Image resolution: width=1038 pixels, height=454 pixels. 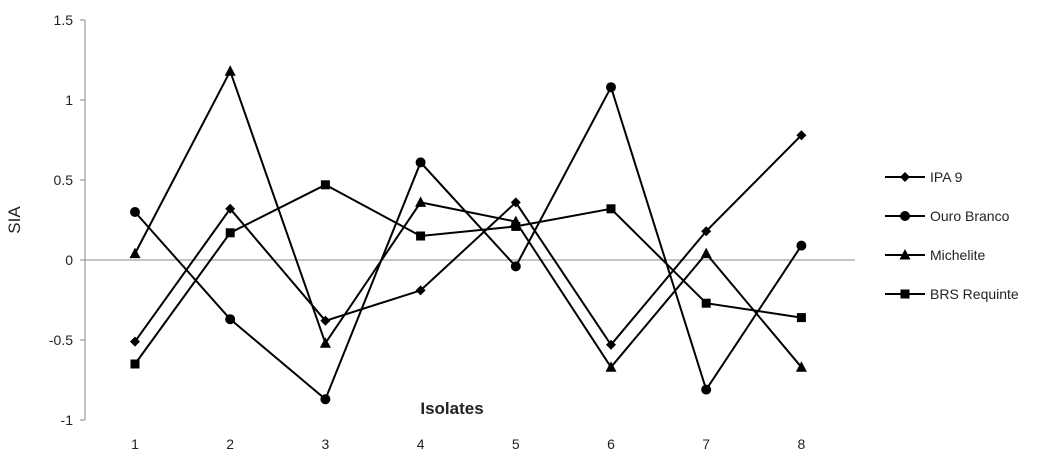 What do you see at coordinates (611, 444) in the screenshot?
I see `x-tick-label: 6` at bounding box center [611, 444].